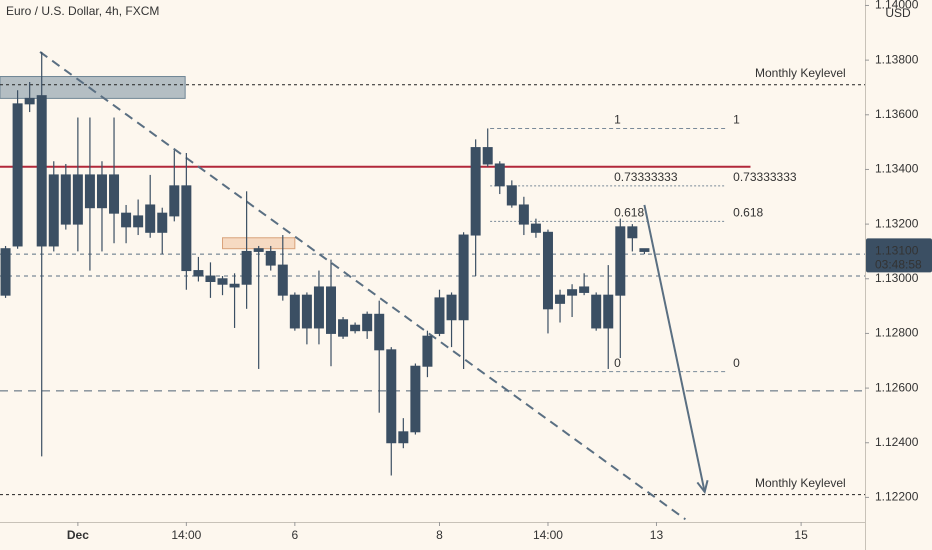 The width and height of the screenshot is (932, 550). I want to click on price-tag-label: 1.13100, so click(897, 251).